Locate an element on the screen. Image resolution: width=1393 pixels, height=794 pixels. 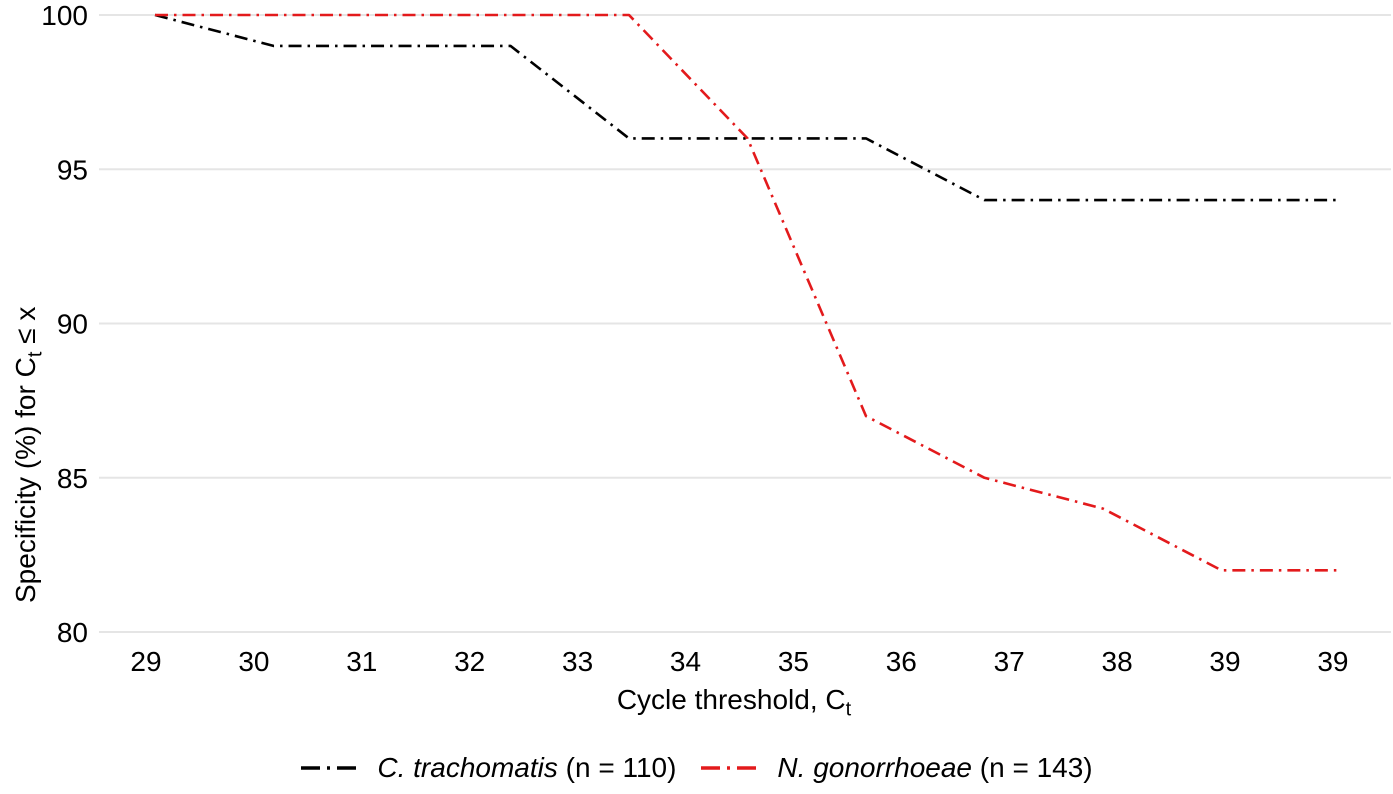
x-tick-label: 37 is located at coordinates (1009, 661).